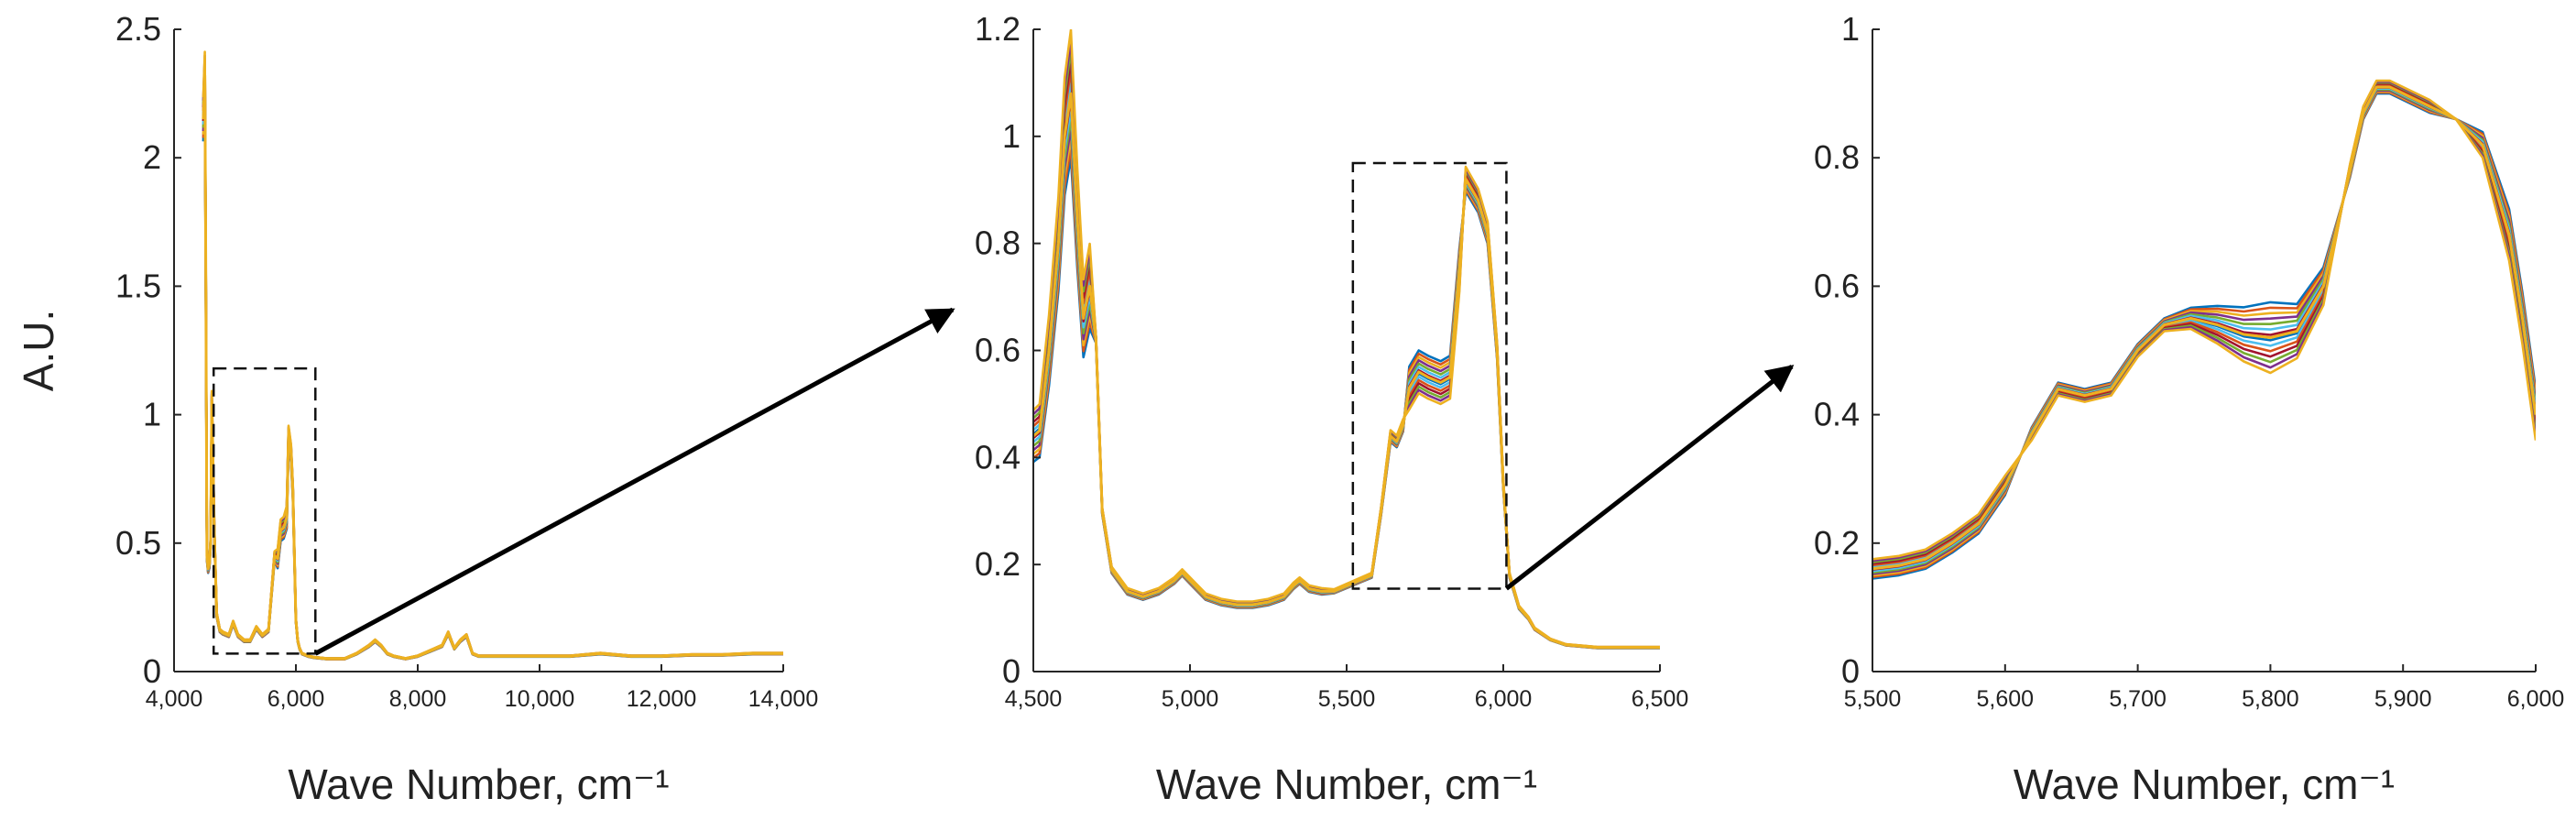  I want to click on y-tick-label: 1.5, so click(138, 285).